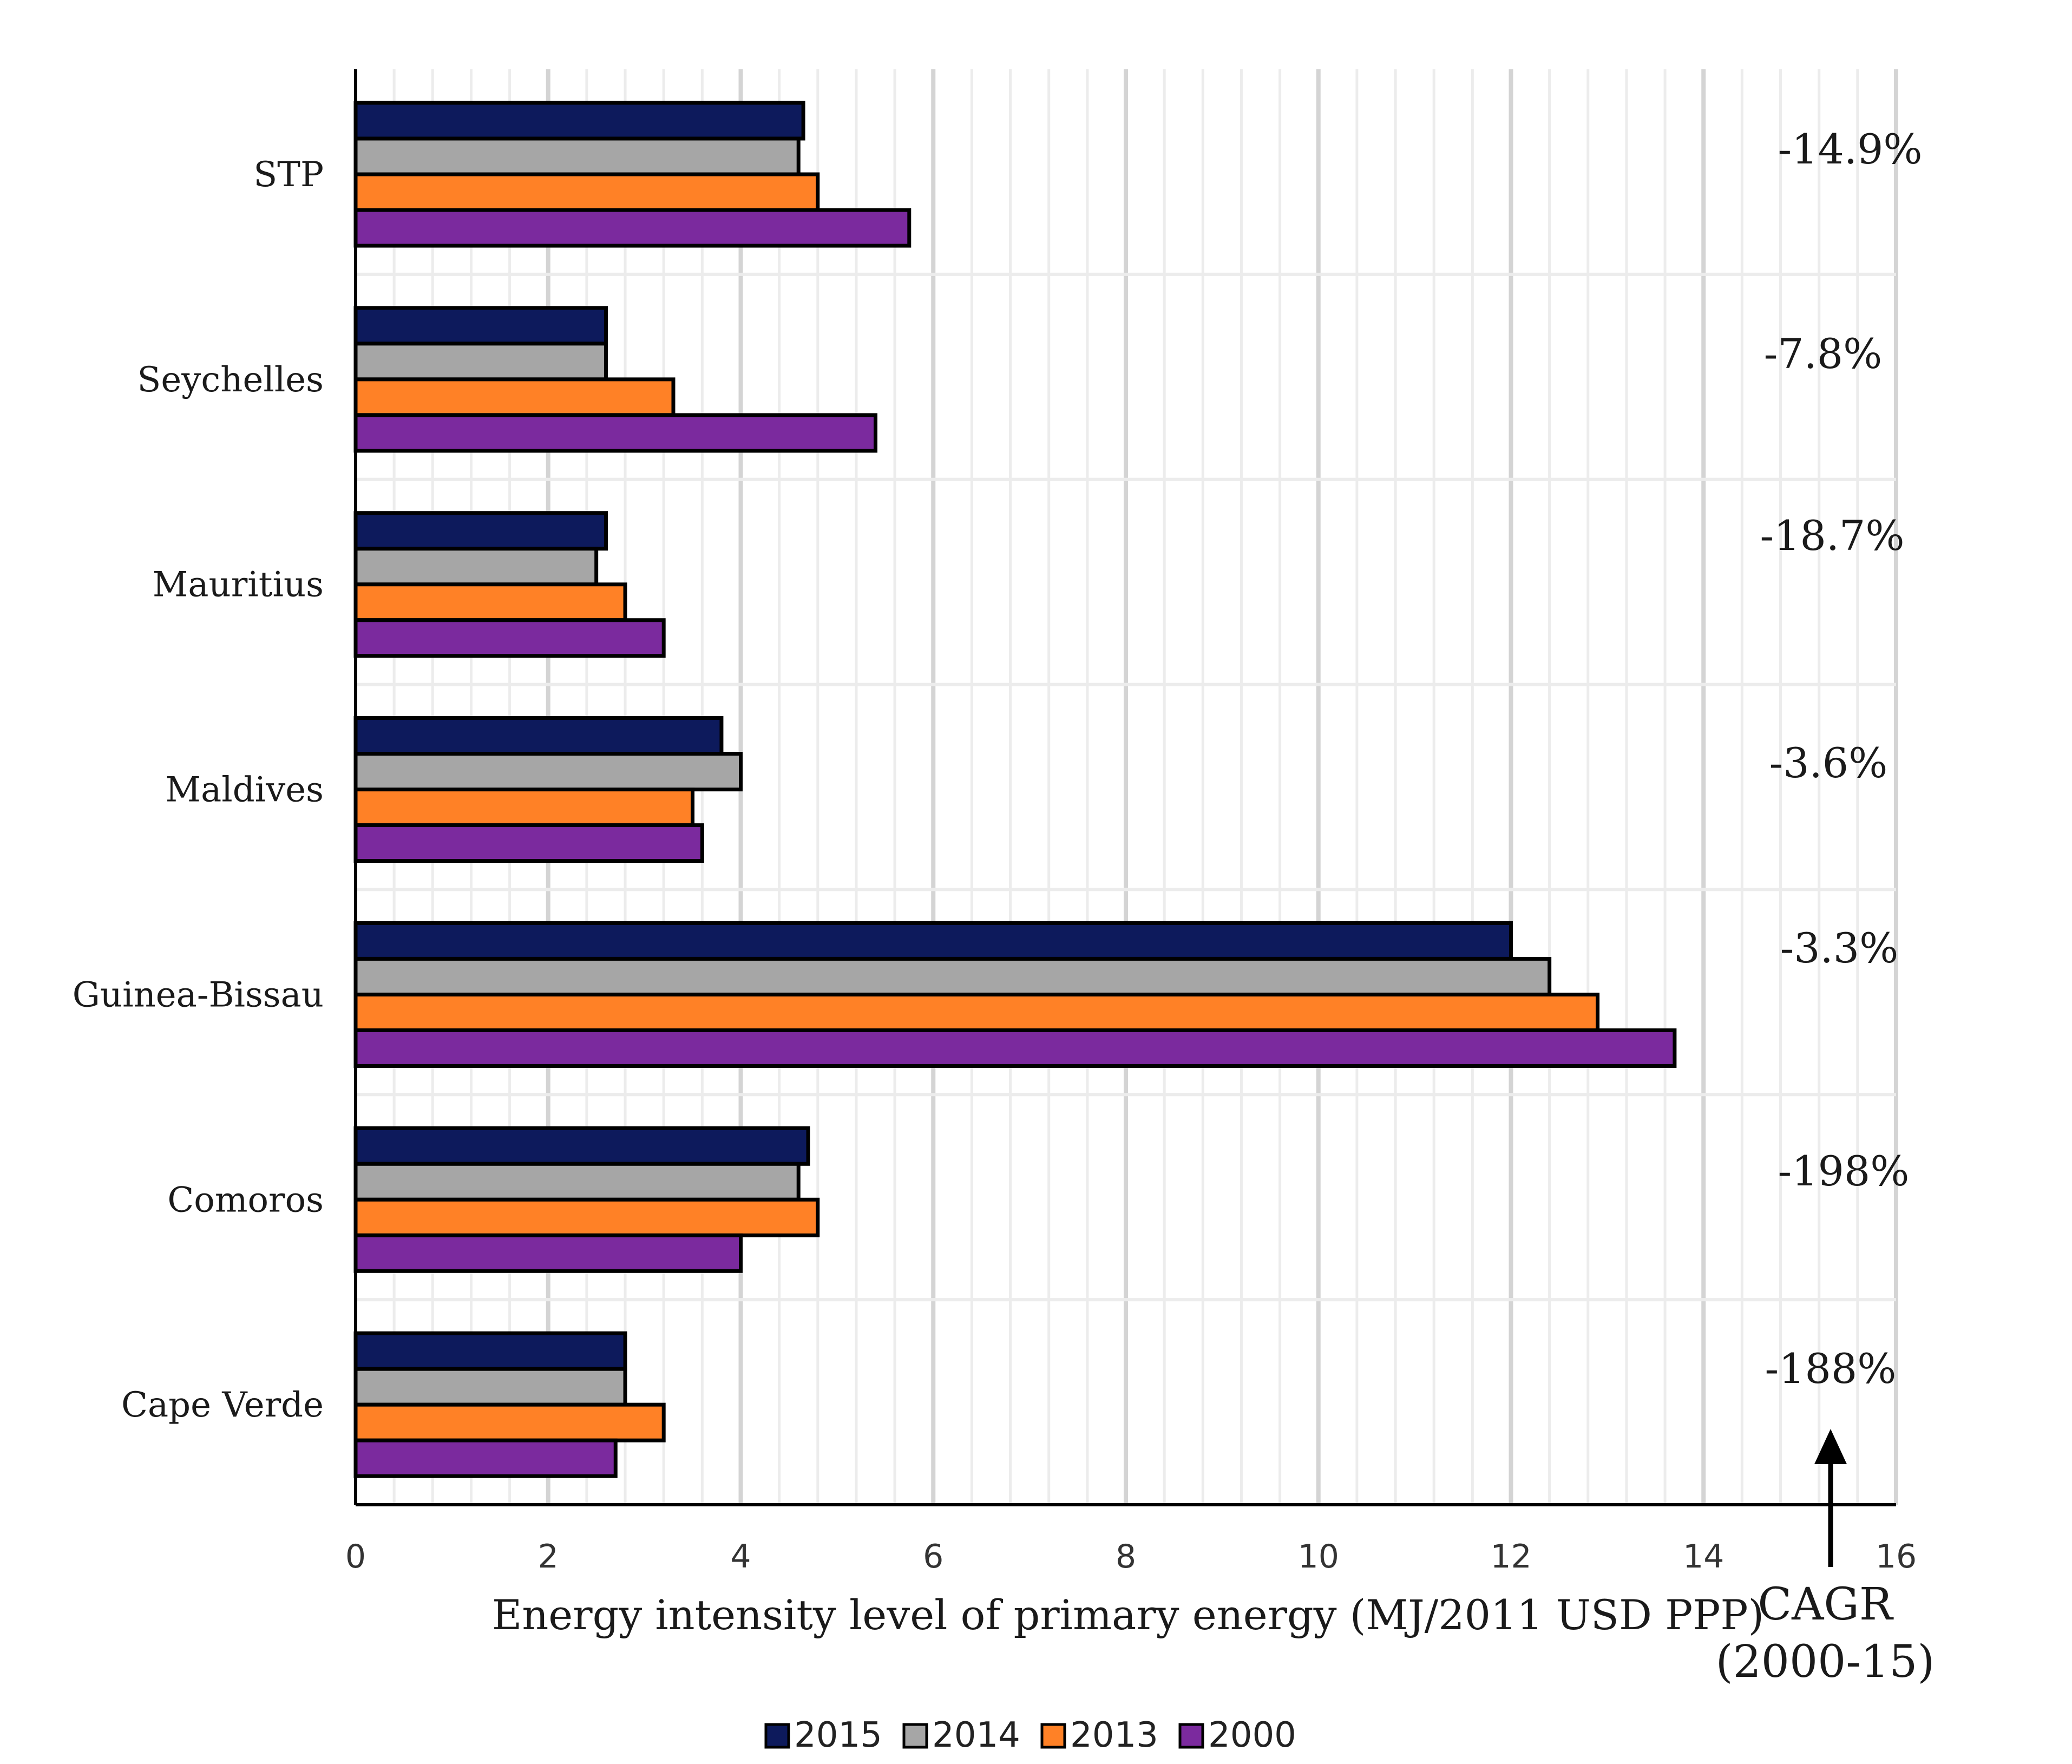 The height and width of the screenshot is (1764, 2072). What do you see at coordinates (238, 585) in the screenshot?
I see `category-label: Mauritius` at bounding box center [238, 585].